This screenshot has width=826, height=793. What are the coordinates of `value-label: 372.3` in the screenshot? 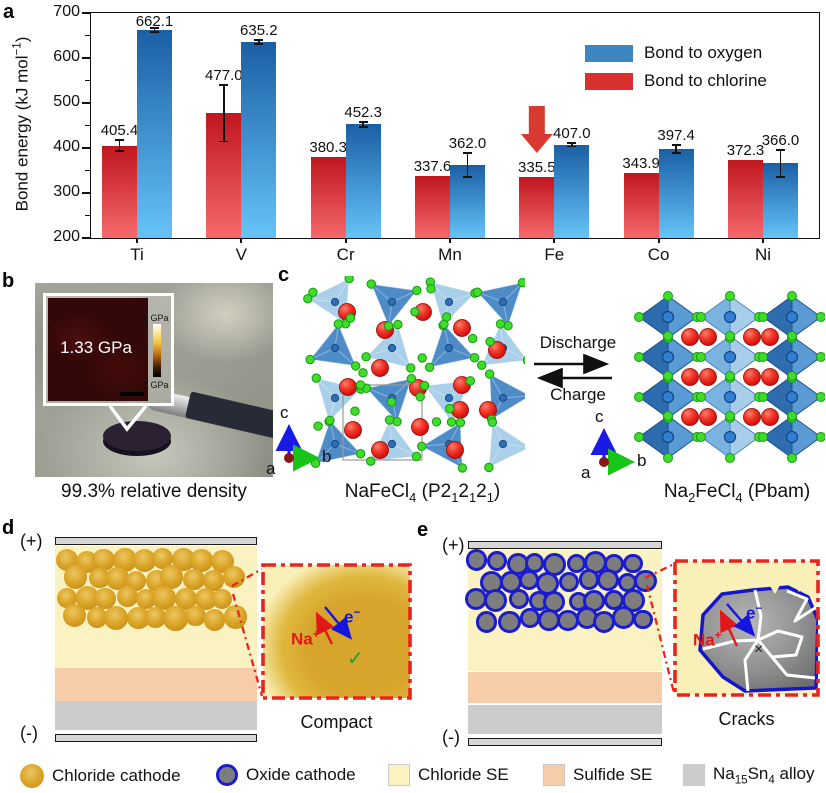 It's located at (745, 151).